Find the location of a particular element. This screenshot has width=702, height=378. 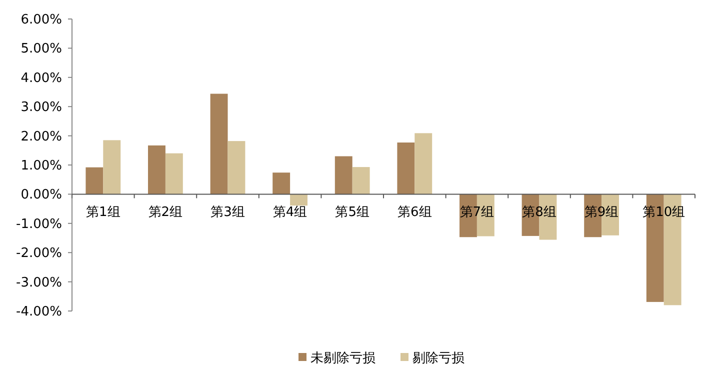

legend-label: 未剔除亏损 is located at coordinates (343, 358).